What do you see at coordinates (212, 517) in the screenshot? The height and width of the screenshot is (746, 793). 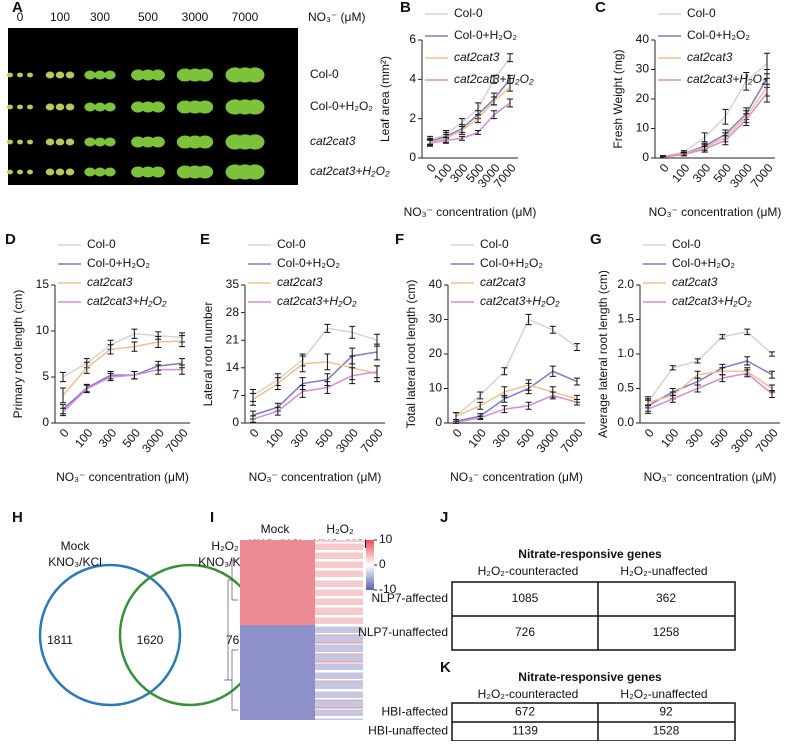 I see `panel-label: I` at bounding box center [212, 517].